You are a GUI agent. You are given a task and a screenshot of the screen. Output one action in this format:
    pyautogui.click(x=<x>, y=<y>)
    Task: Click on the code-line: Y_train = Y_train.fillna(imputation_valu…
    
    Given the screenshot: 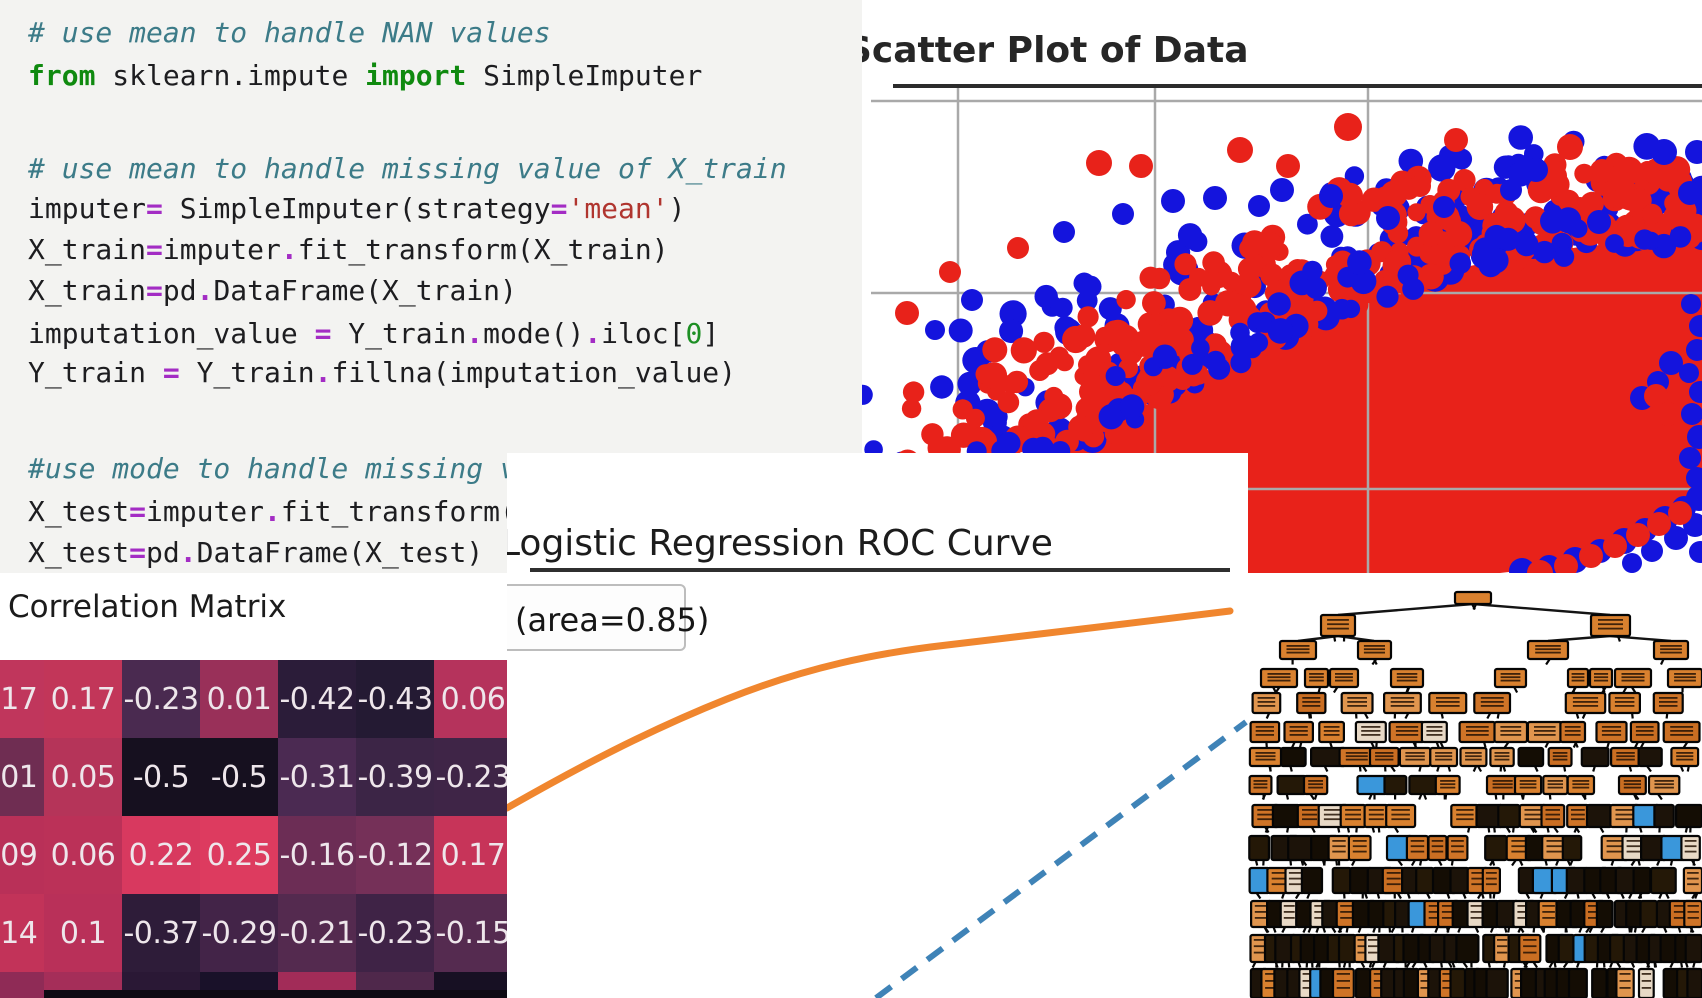 What is the action you would take?
    pyautogui.click(x=382, y=372)
    